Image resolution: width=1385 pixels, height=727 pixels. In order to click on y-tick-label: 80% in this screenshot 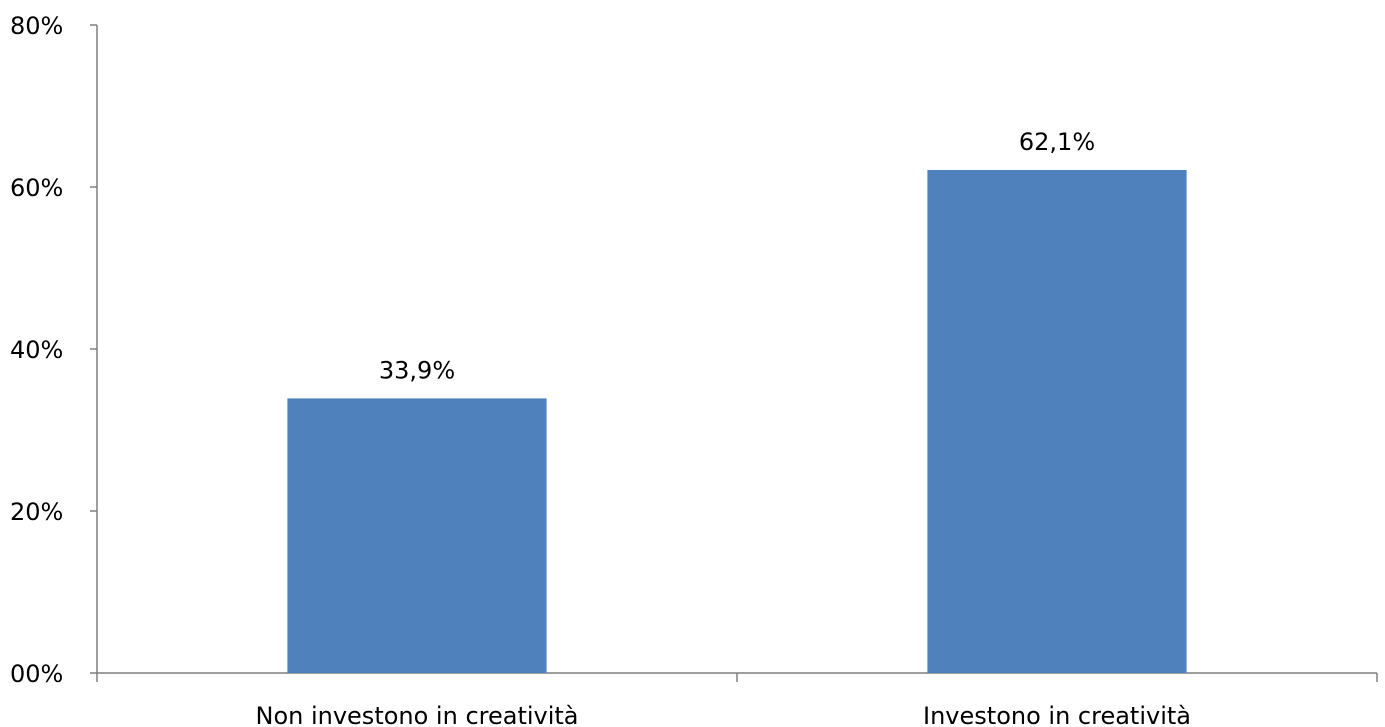, I will do `click(36, 26)`.